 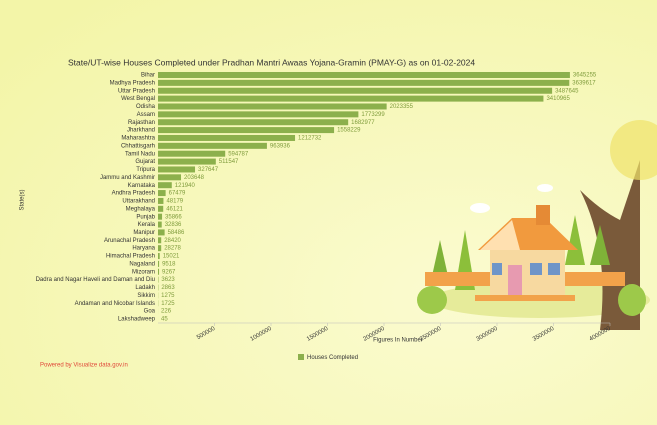 I want to click on data-label: 121940, so click(x=185, y=186).